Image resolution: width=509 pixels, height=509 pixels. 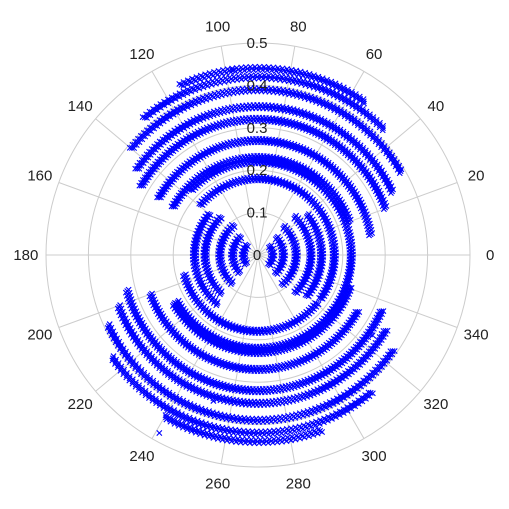 I want to click on angle-tick-label: 220, so click(x=80, y=404).